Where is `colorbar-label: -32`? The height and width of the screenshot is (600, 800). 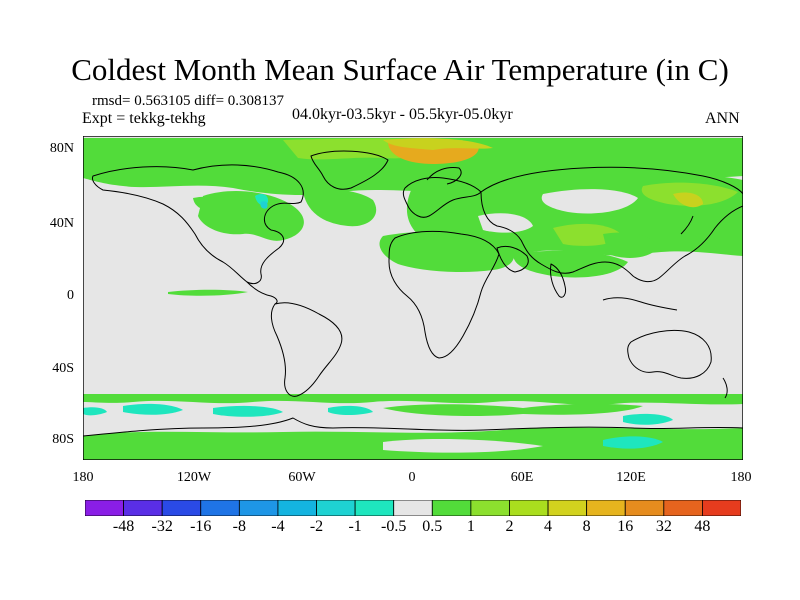 colorbar-label: -32 is located at coordinates (162, 526).